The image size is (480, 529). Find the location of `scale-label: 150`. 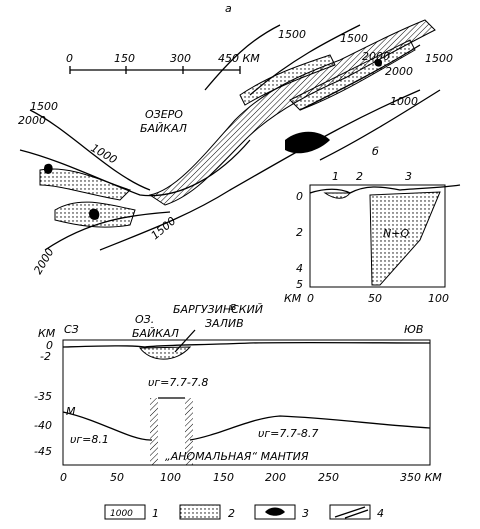

scale-label: 150 is located at coordinates (124, 58).